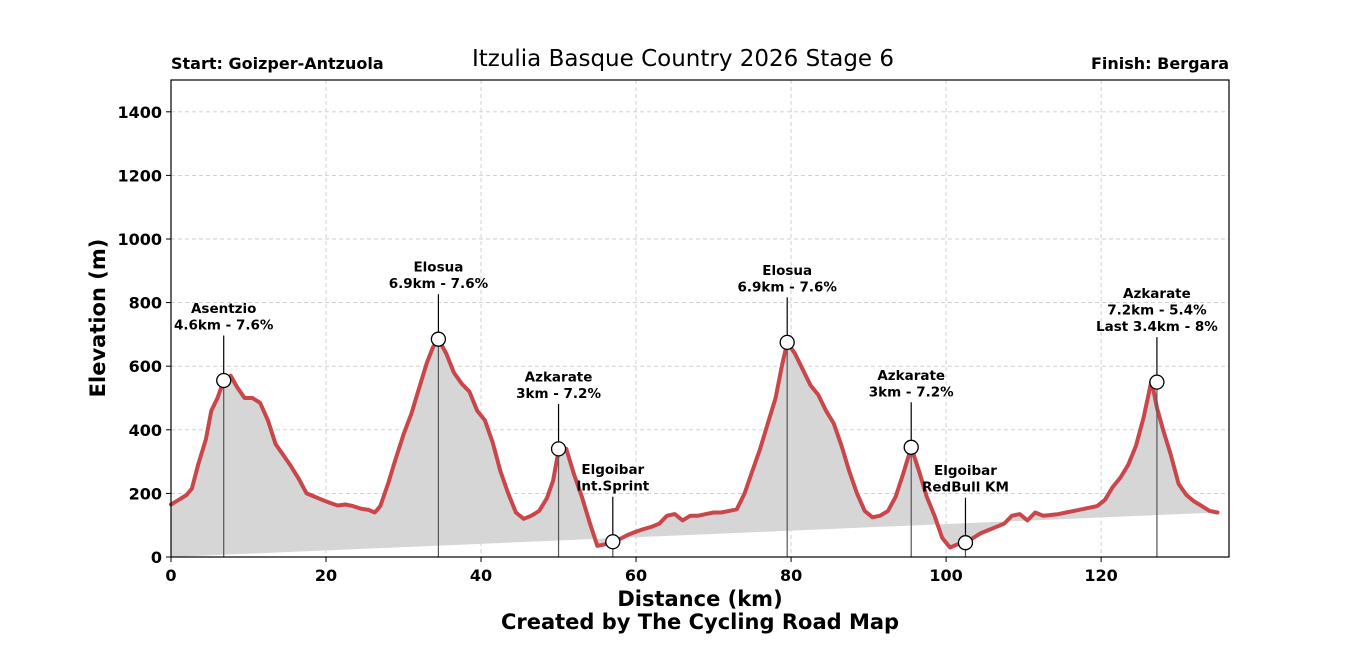 The width and height of the screenshot is (1366, 655). Describe the element at coordinates (144, 335) in the screenshot. I see `y-axis-ticks: 0 200 400 600 800 1000 1200 1400` at that location.